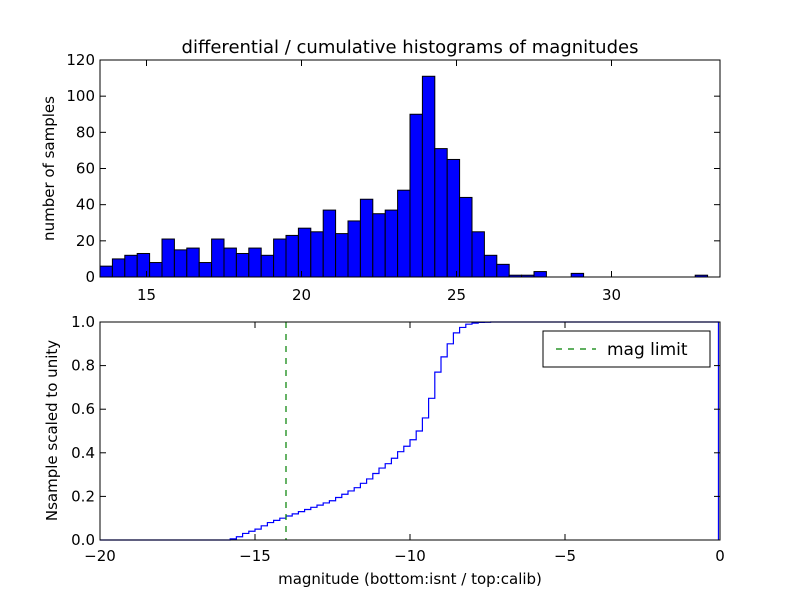 This screenshot has height=600, width=800. What do you see at coordinates (83, 496) in the screenshot?
I see `y-tick-label: 0.2` at bounding box center [83, 496].